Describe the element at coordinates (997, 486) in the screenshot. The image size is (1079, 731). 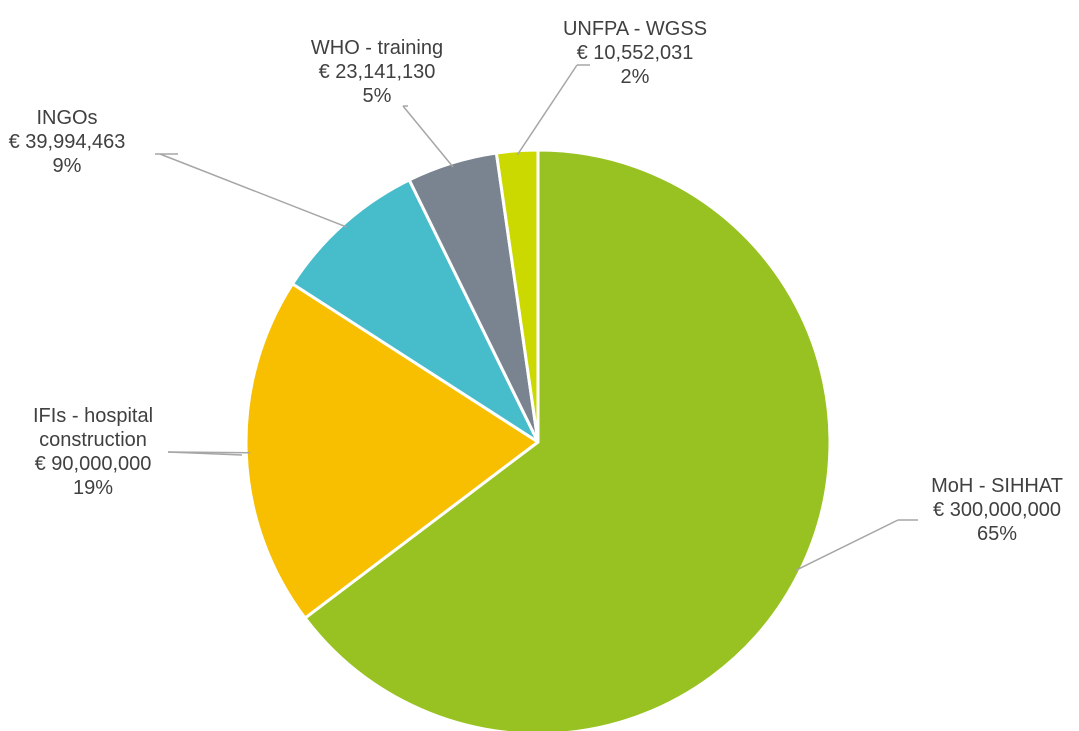
I see `slice-name-moh-sihhat: MoH - SIHHAT` at that location.